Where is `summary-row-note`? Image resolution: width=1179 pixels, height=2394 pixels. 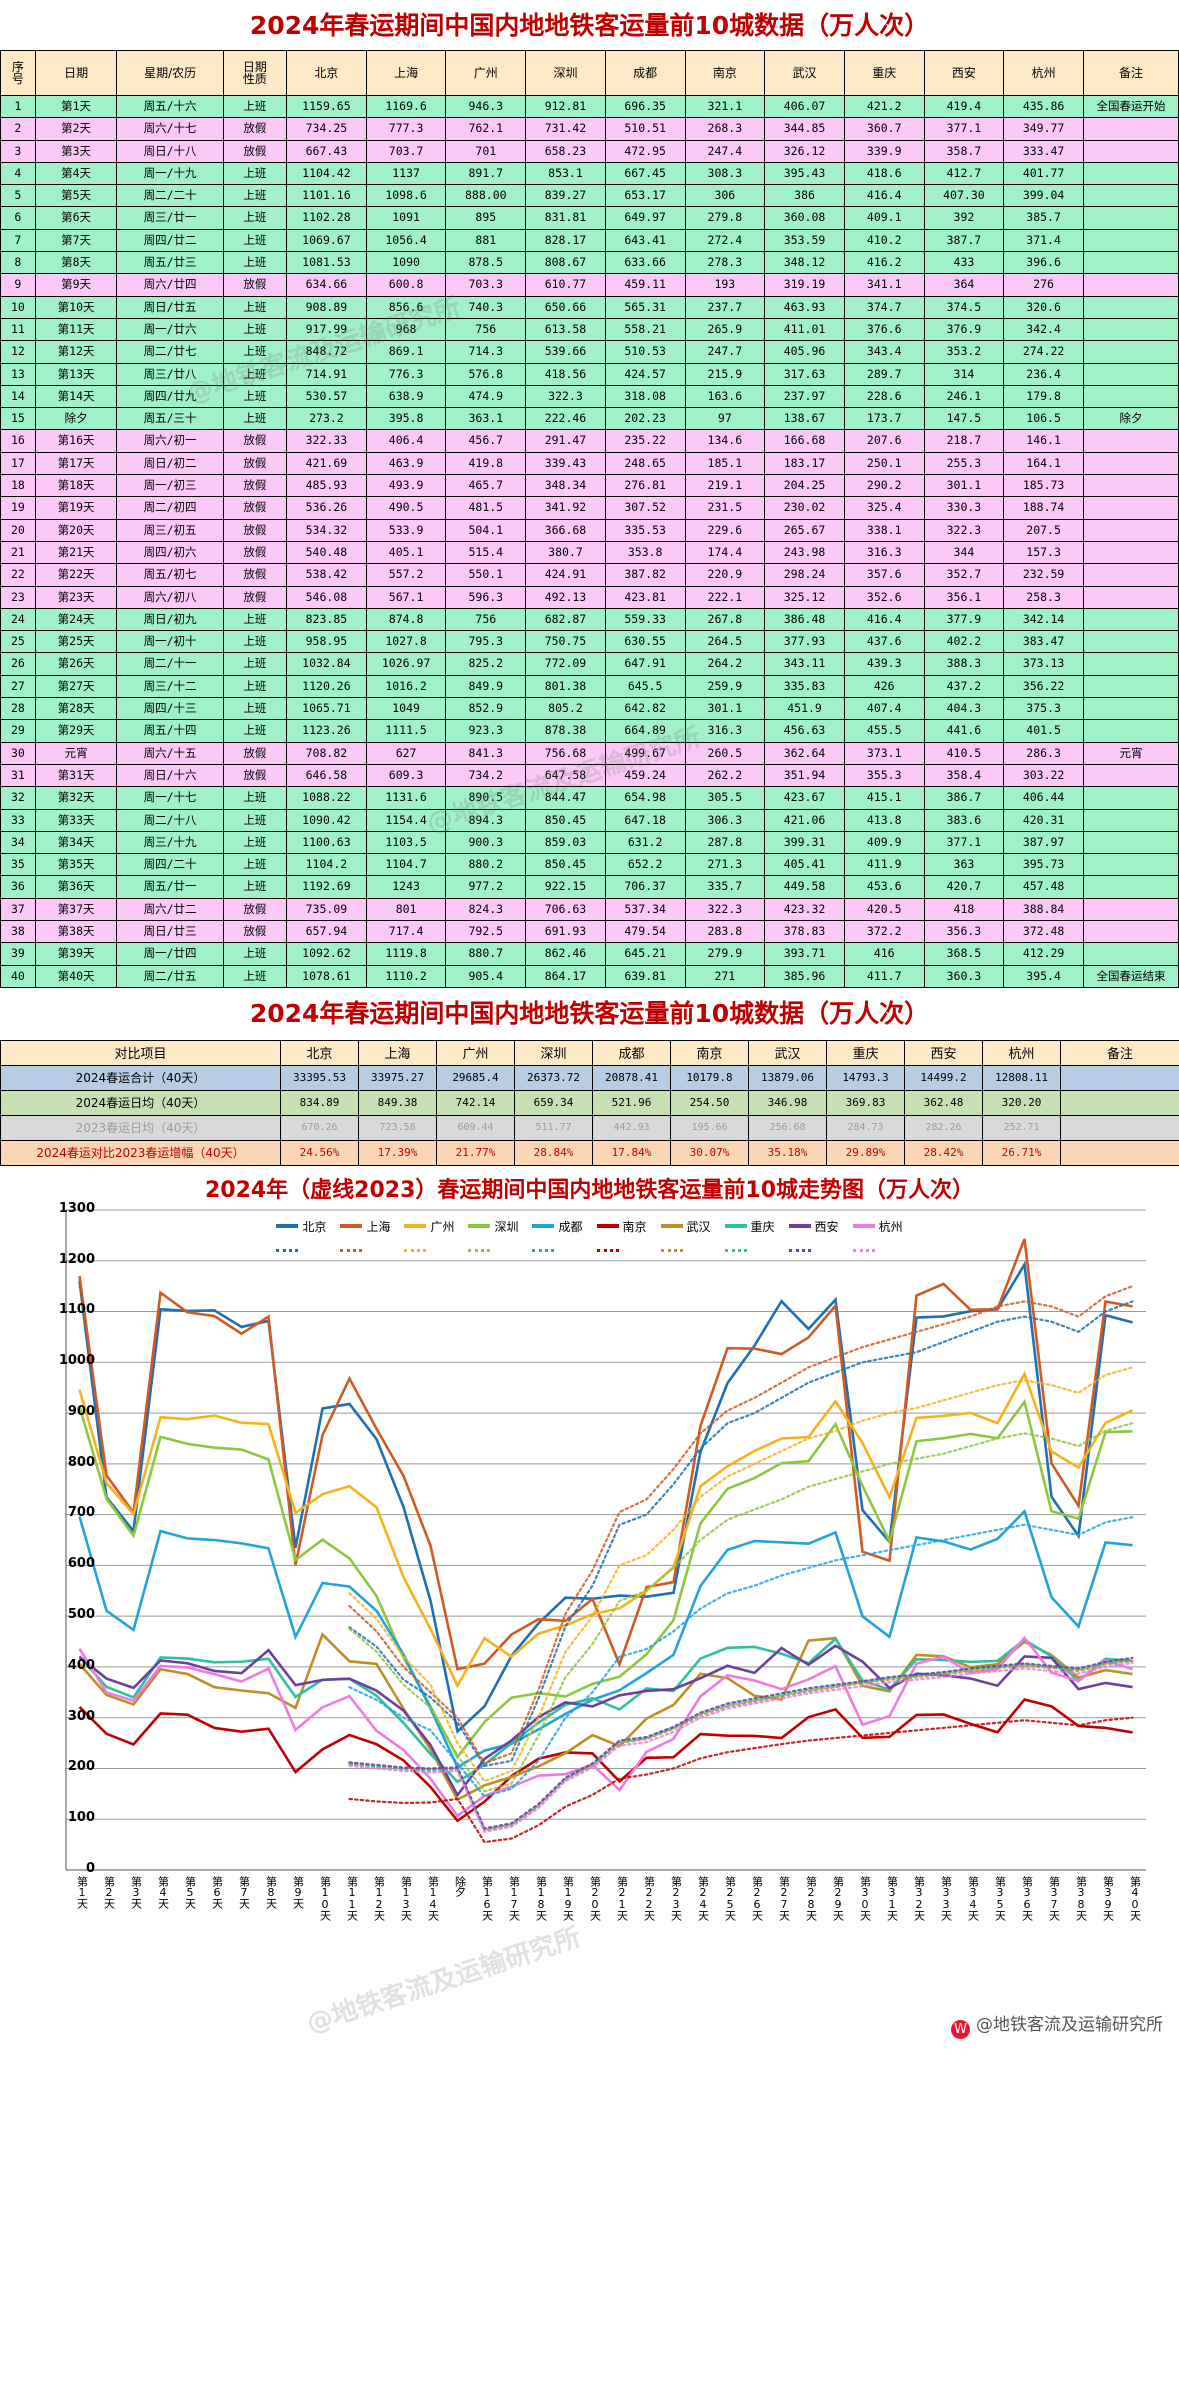
summary-row-note is located at coordinates (1119, 1127).